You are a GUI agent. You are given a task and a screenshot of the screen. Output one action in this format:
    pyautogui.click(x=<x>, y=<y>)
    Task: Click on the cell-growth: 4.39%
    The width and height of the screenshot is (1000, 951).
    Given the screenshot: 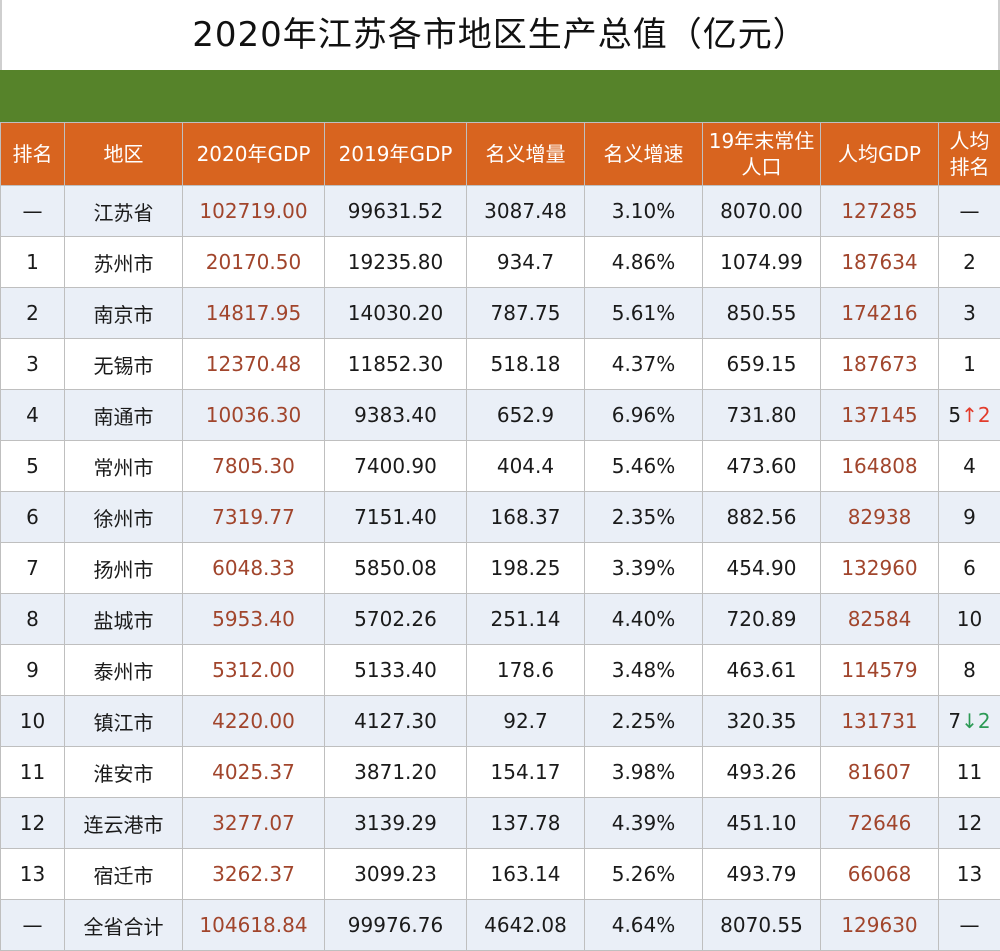 What is the action you would take?
    pyautogui.click(x=644, y=823)
    